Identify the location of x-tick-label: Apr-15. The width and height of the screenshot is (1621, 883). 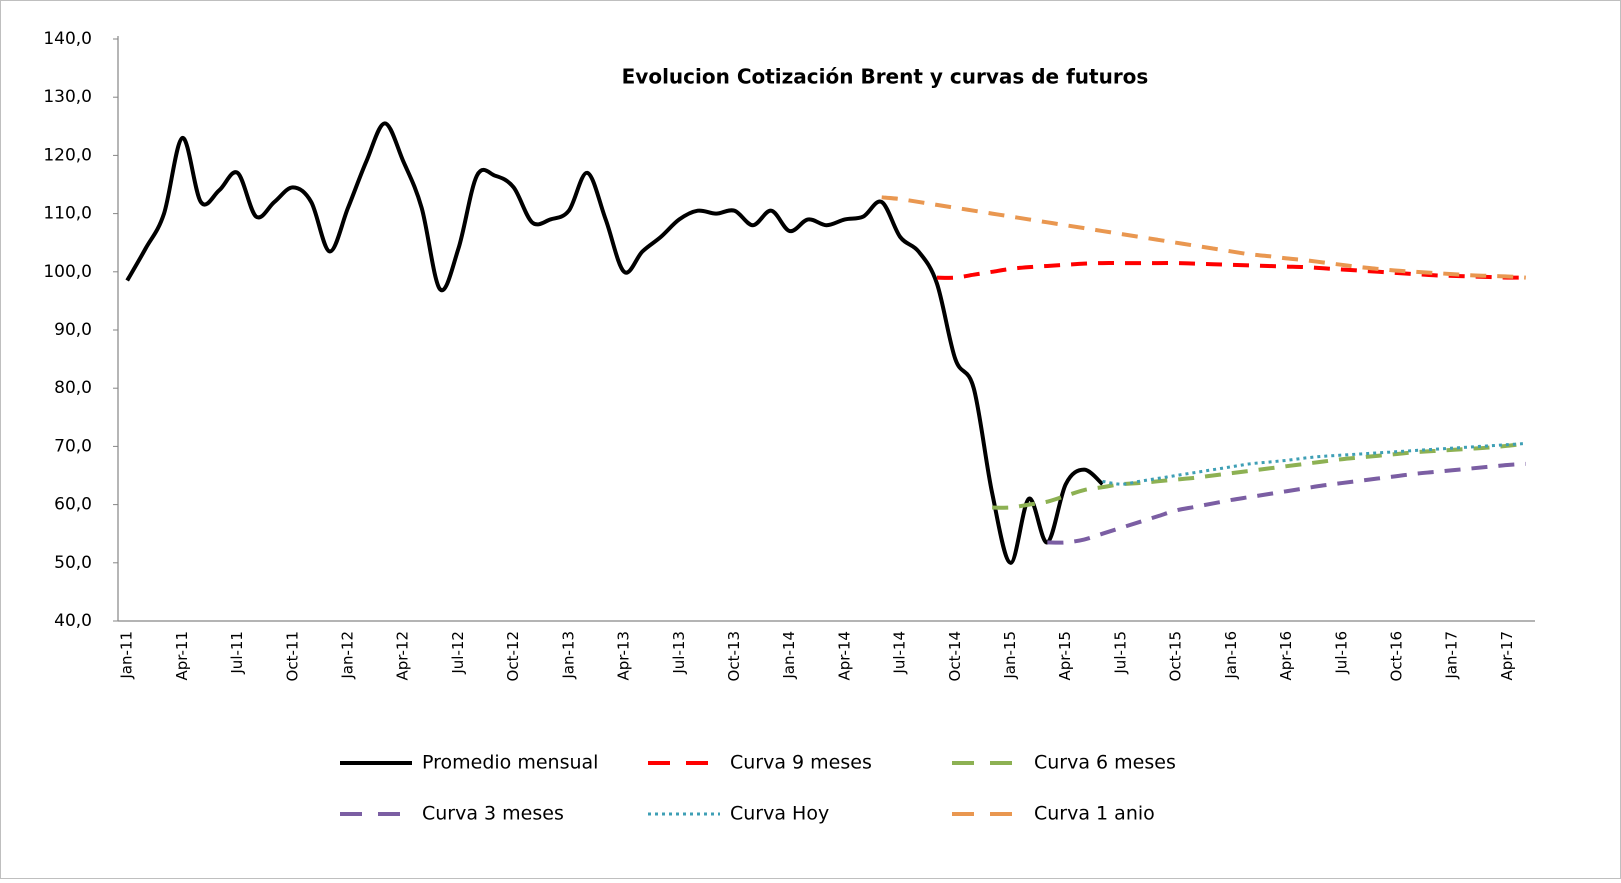
(1065, 656).